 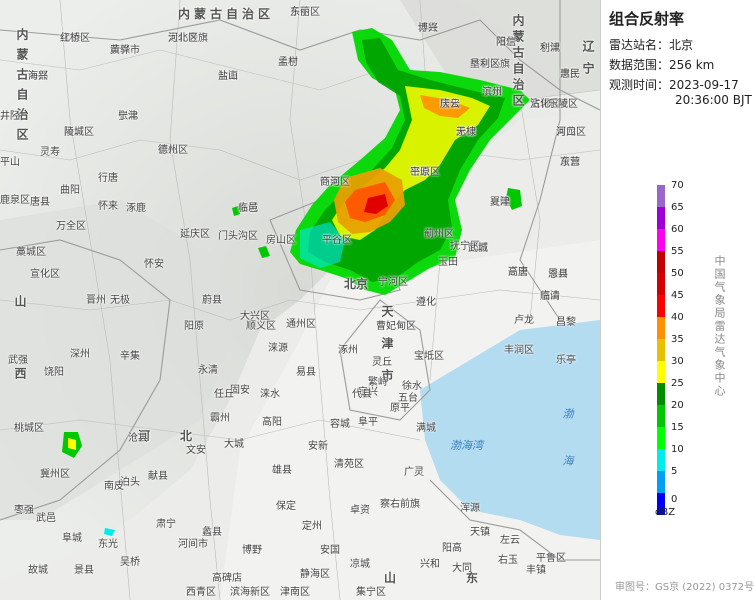 What do you see at coordinates (312, 526) in the screenshot?
I see `place-label: 定州` at bounding box center [312, 526].